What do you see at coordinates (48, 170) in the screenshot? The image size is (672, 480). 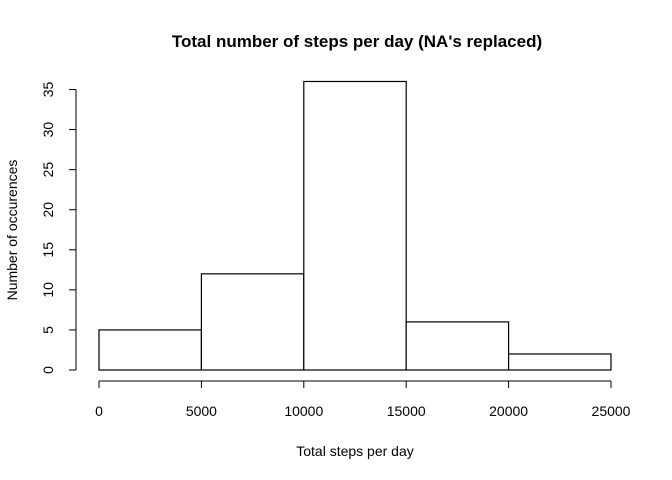 I see `y-tick-label: 25` at bounding box center [48, 170].